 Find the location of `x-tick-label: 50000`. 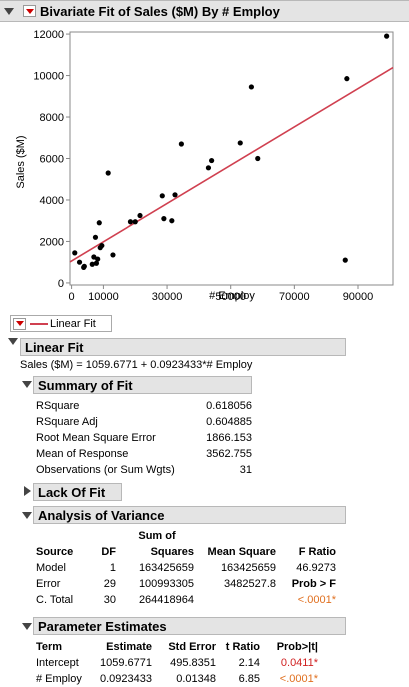

x-tick-label: 50000 is located at coordinates (230, 297).